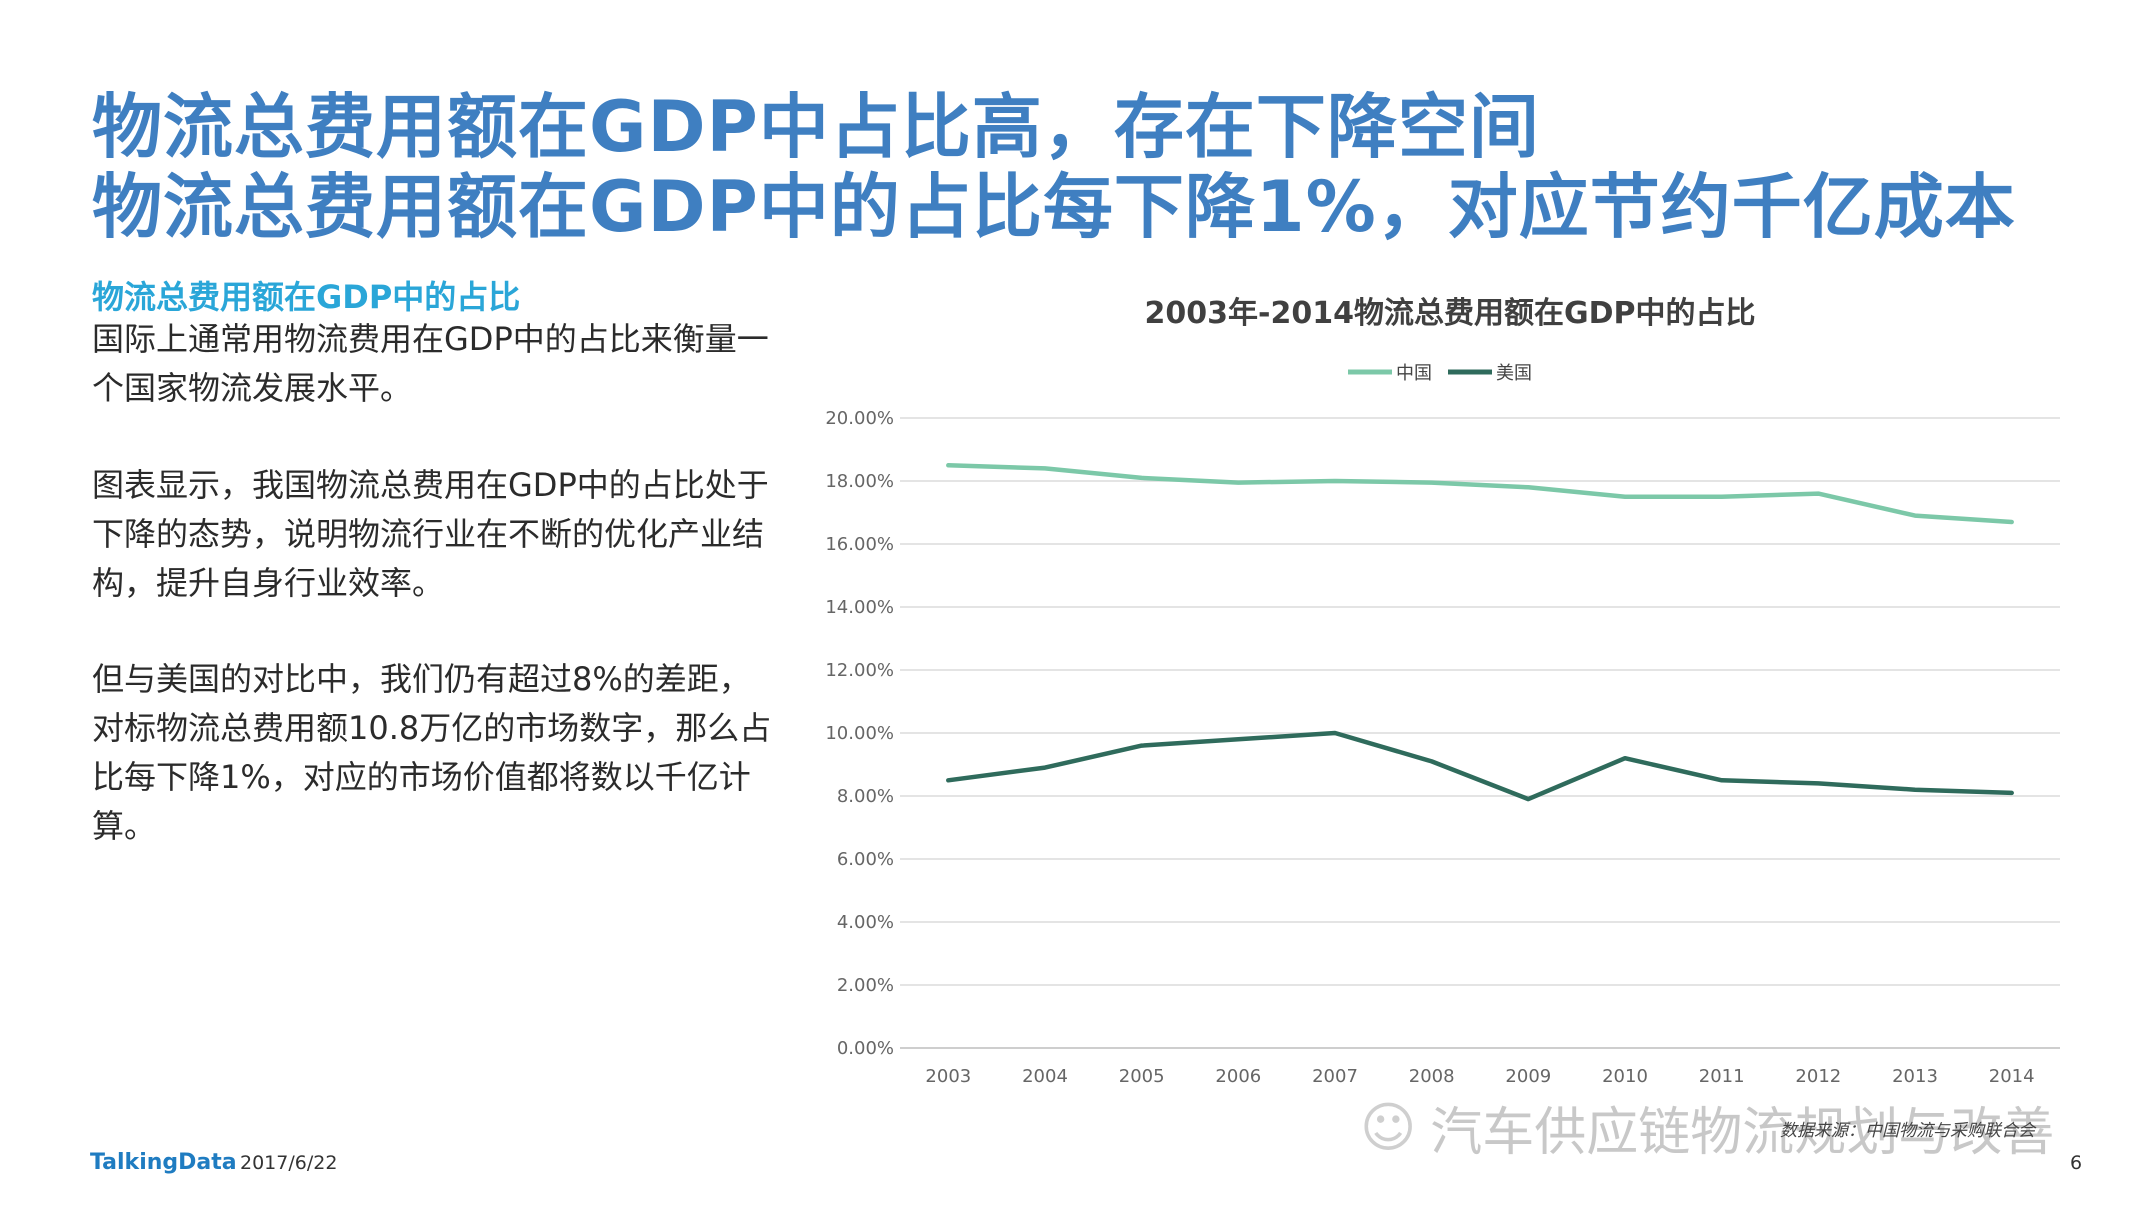 This screenshot has width=2148, height=1208. Describe the element at coordinates (859, 481) in the screenshot. I see `y-tick-label: 18.00%` at that location.